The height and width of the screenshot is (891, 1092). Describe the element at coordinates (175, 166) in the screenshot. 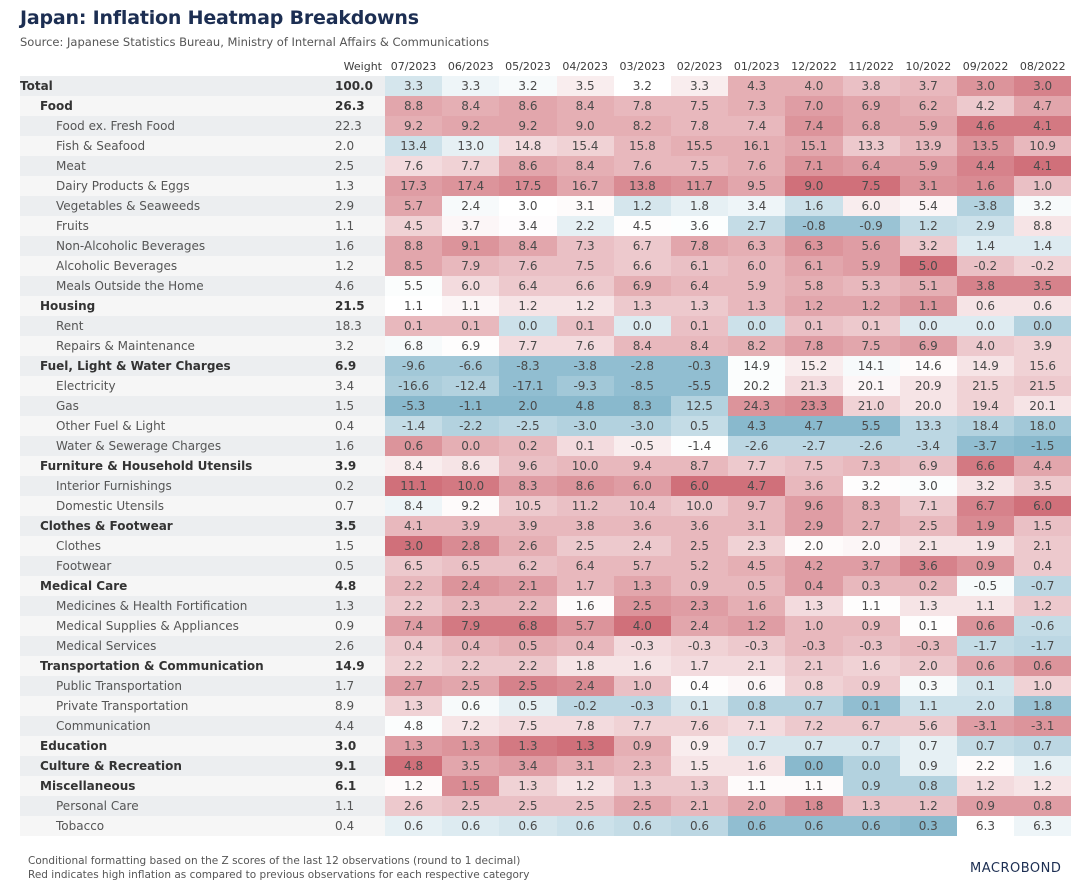

I see `category-label: Meat` at that location.